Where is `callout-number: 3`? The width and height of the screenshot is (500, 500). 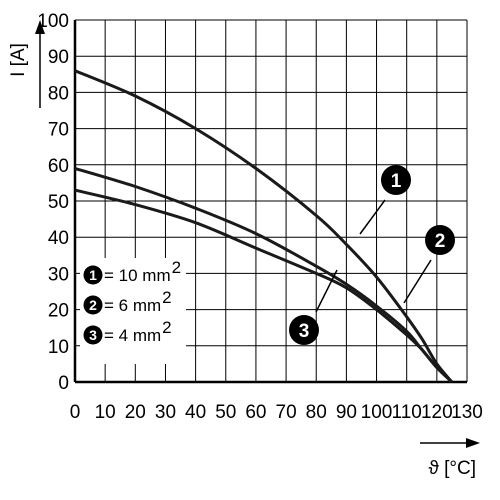 callout-number: 3 is located at coordinates (304, 331).